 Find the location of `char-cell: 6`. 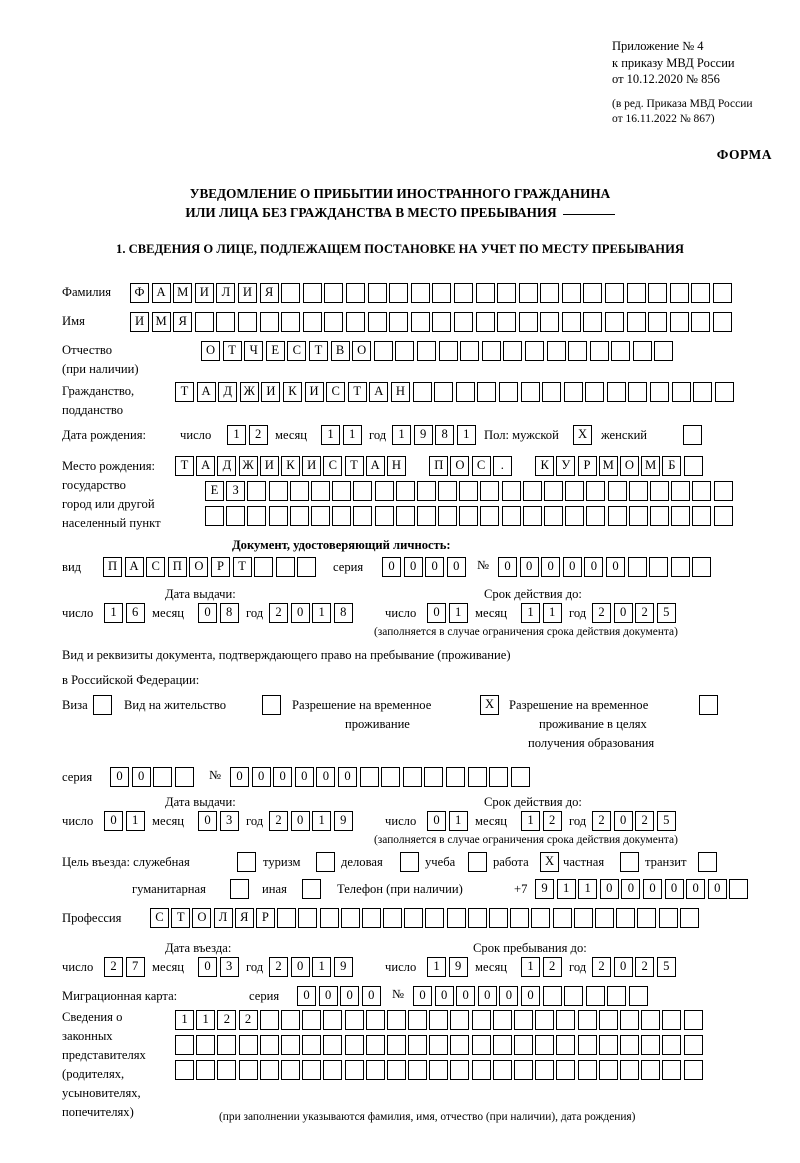

char-cell: 6 is located at coordinates (135, 613).